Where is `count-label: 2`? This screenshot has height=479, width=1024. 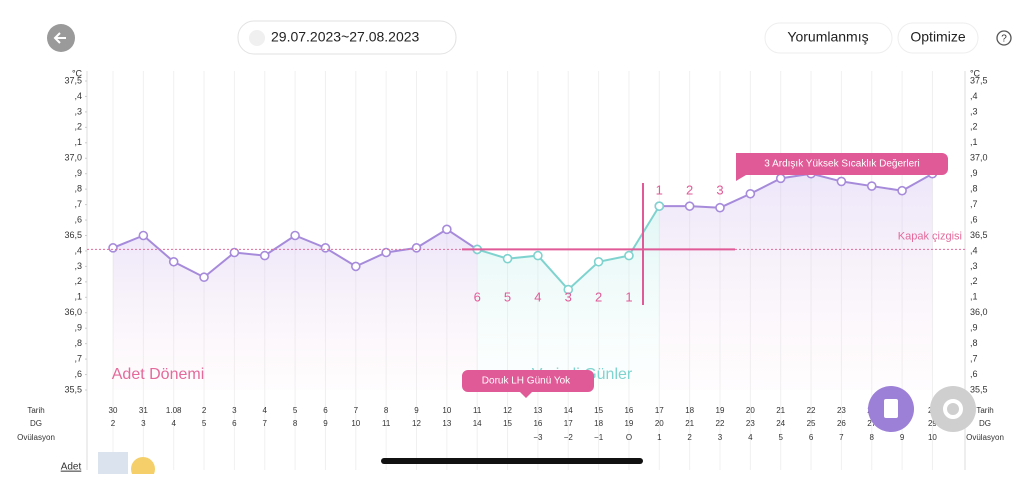 count-label: 2 is located at coordinates (689, 189).